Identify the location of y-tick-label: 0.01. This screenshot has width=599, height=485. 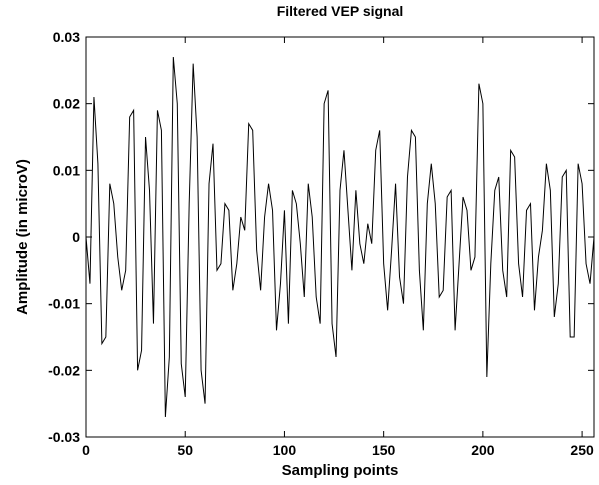
(66, 170).